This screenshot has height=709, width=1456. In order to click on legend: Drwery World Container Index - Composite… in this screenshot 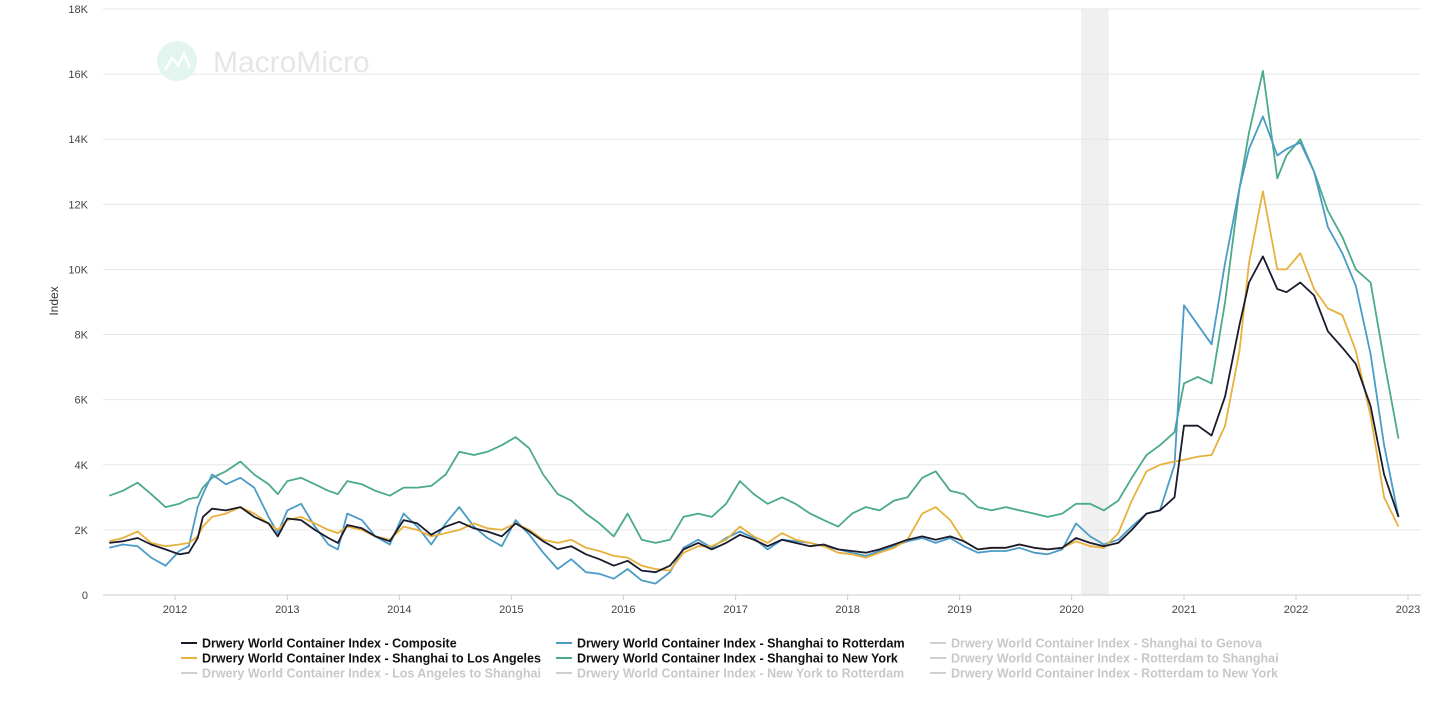, I will do `click(730, 659)`.